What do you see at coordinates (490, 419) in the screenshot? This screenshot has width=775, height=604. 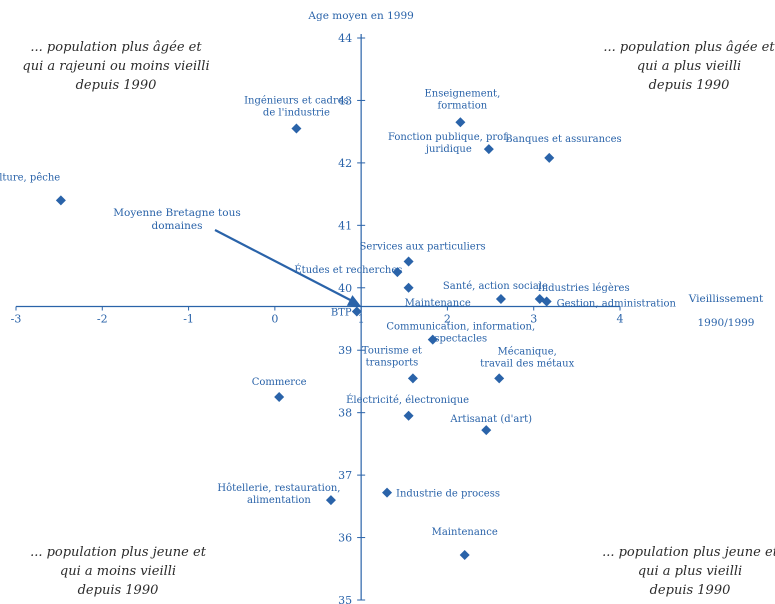 I see `point-label: Artisanat (d'art)` at bounding box center [490, 419].